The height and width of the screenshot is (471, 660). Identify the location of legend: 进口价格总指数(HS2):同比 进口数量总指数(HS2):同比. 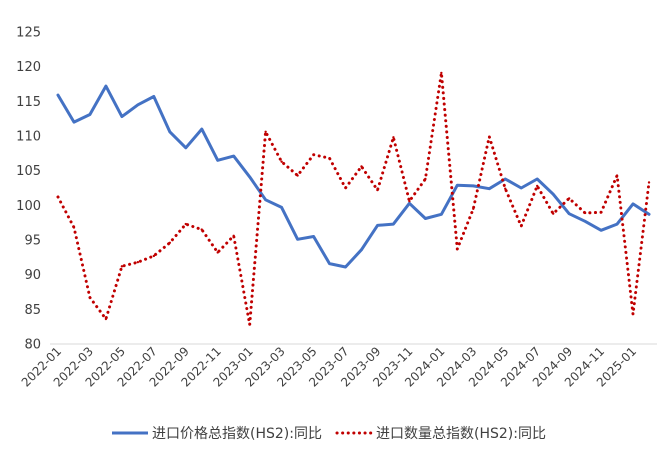
(329, 434).